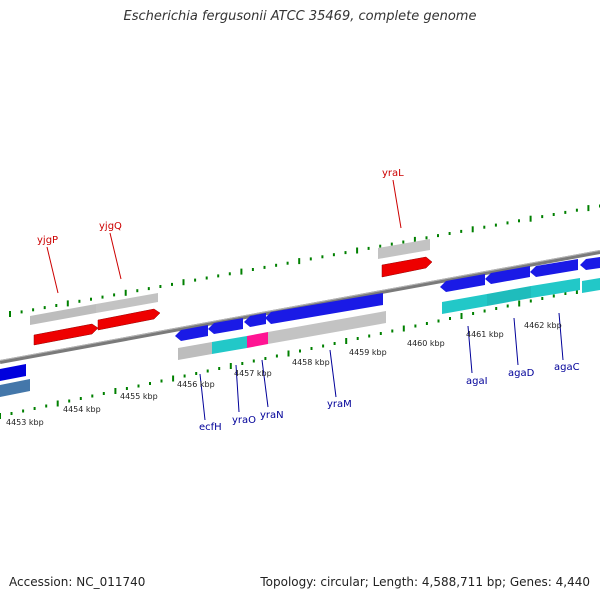 This screenshot has width=600, height=600. I want to click on ruler-label: 4462 kbp, so click(543, 325).